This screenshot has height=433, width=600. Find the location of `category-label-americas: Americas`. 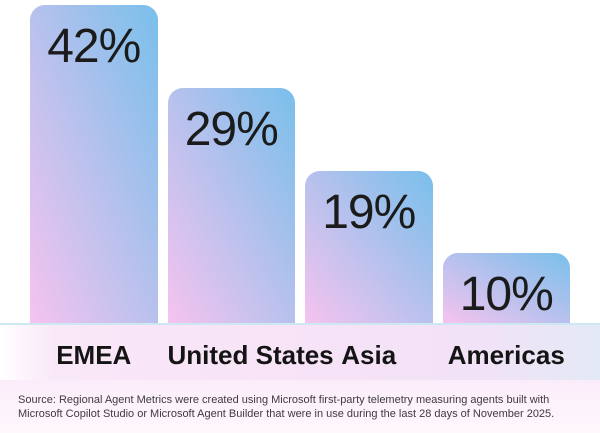

category-label-americas: Americas is located at coordinates (506, 355).